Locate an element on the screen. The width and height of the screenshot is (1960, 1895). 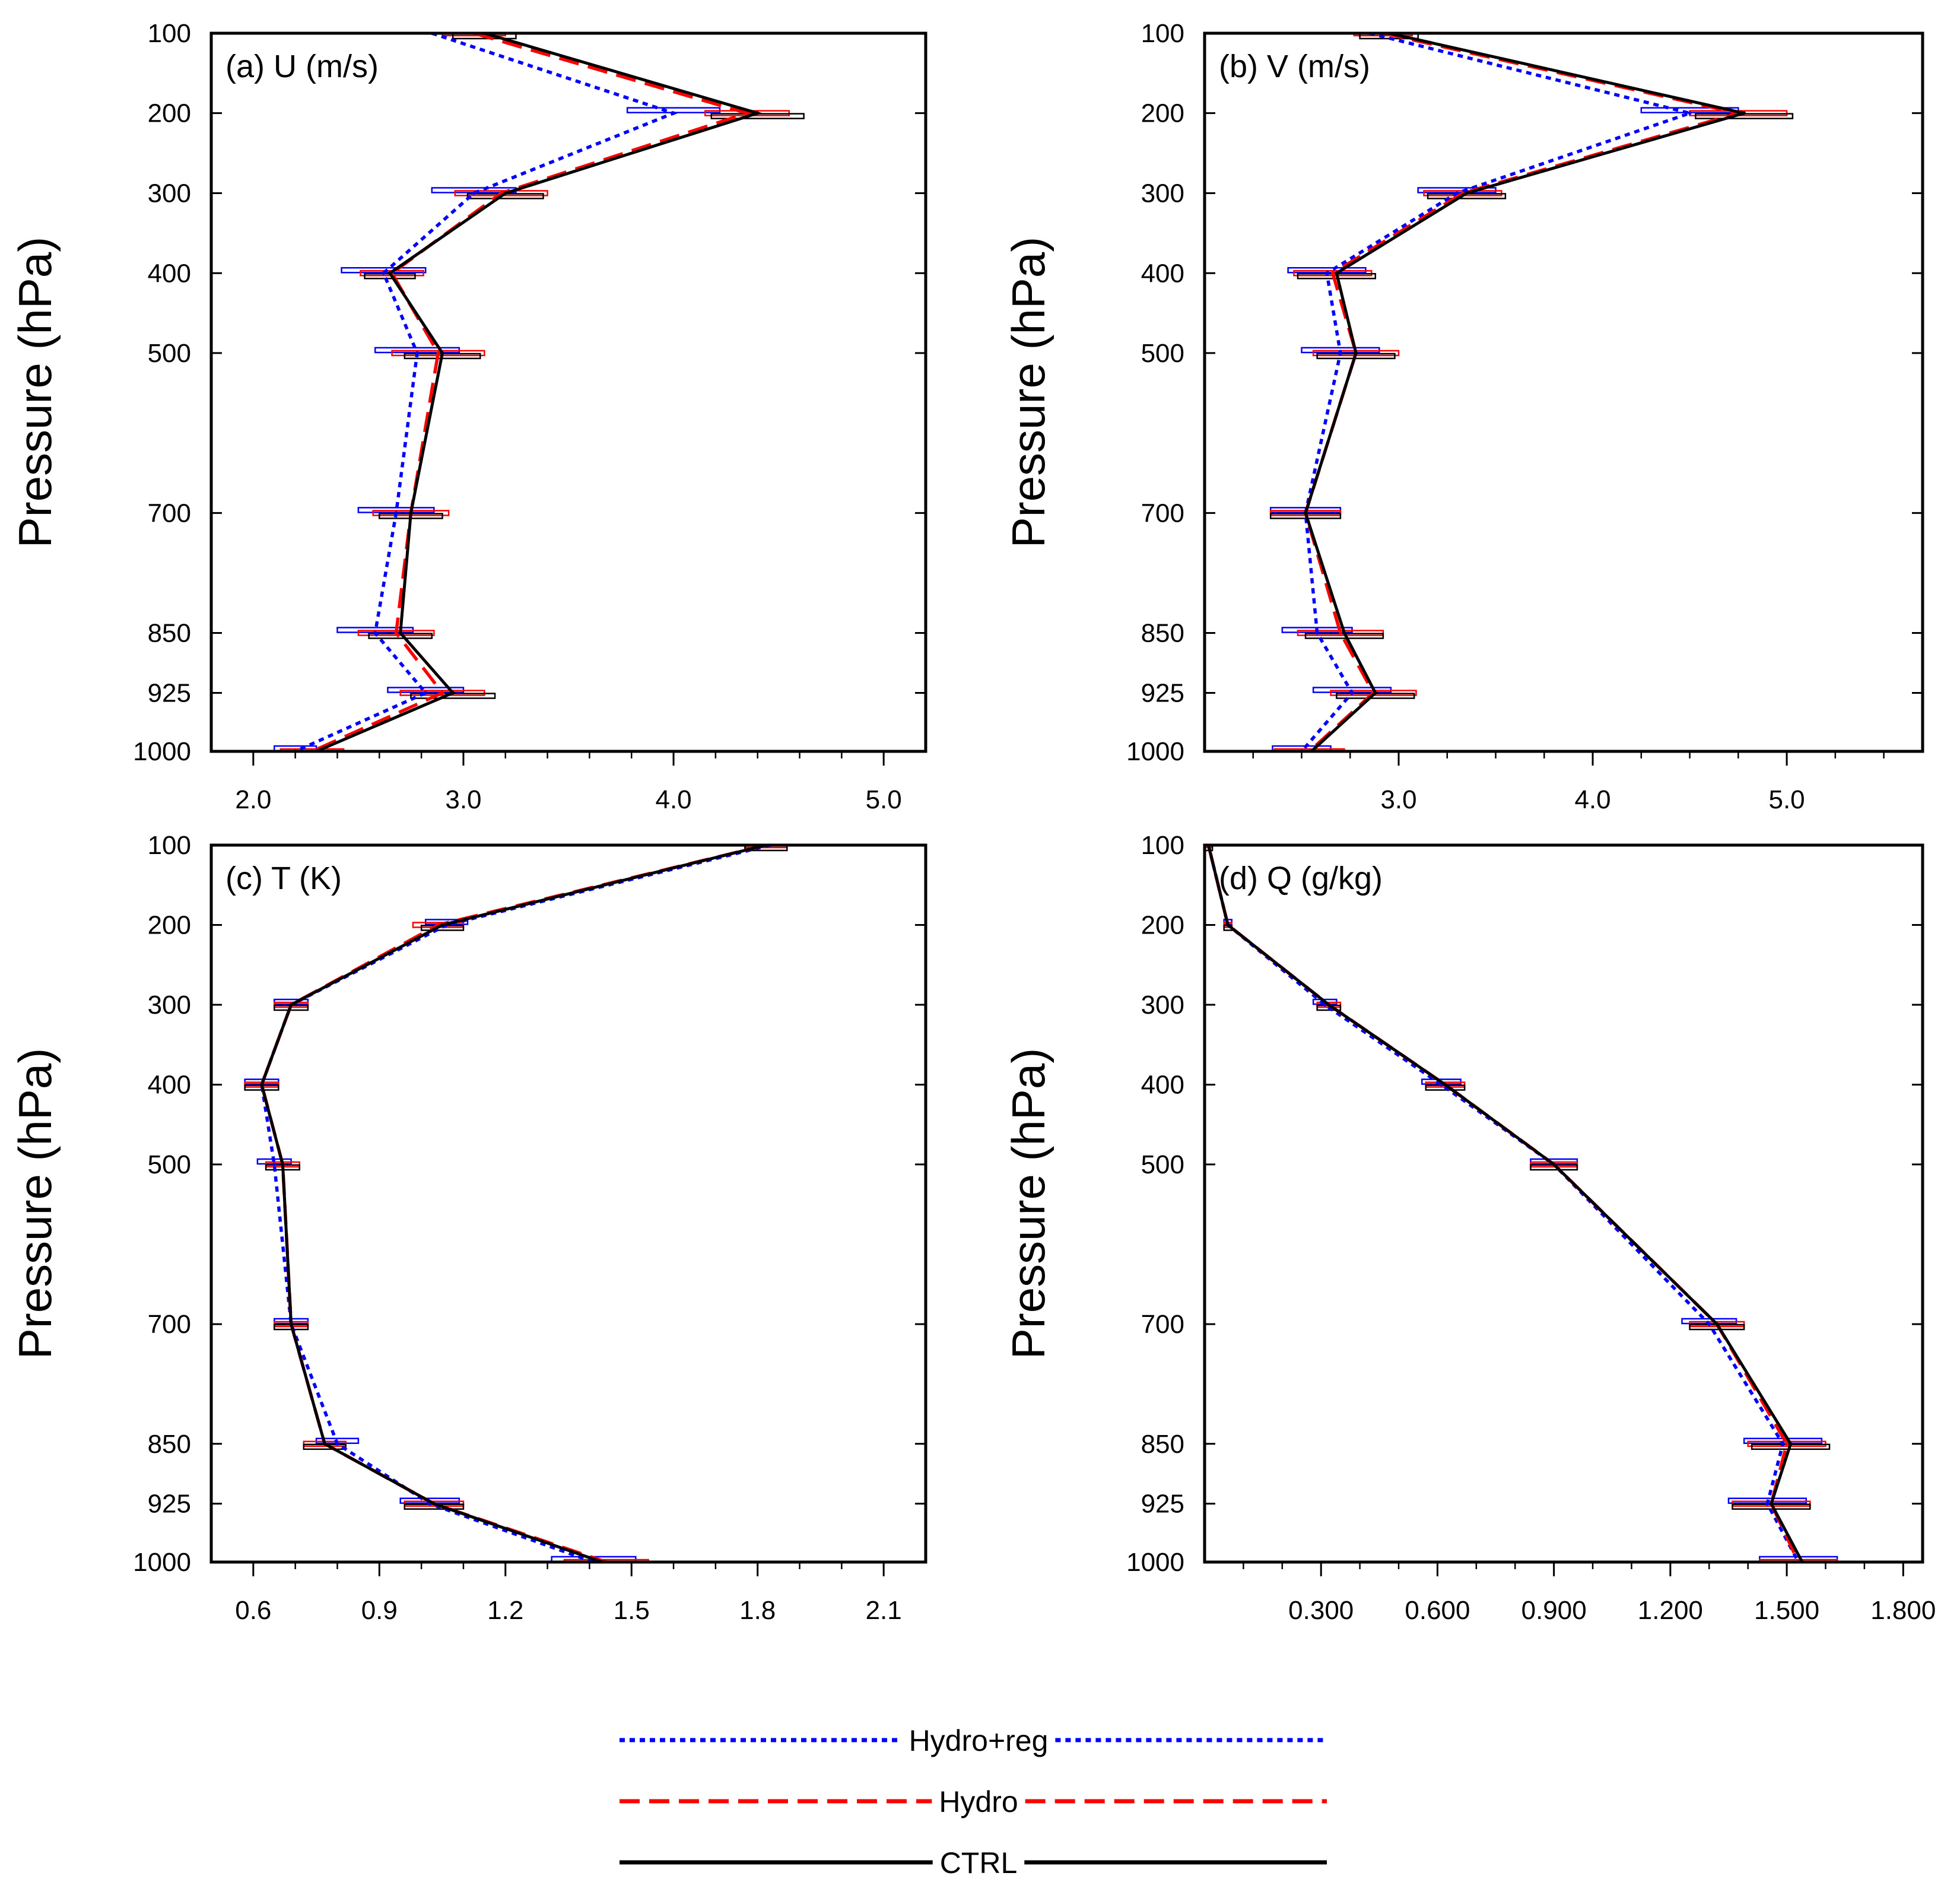
legend: Hydro+reg Hydro CTRL is located at coordinates (973, 1802).